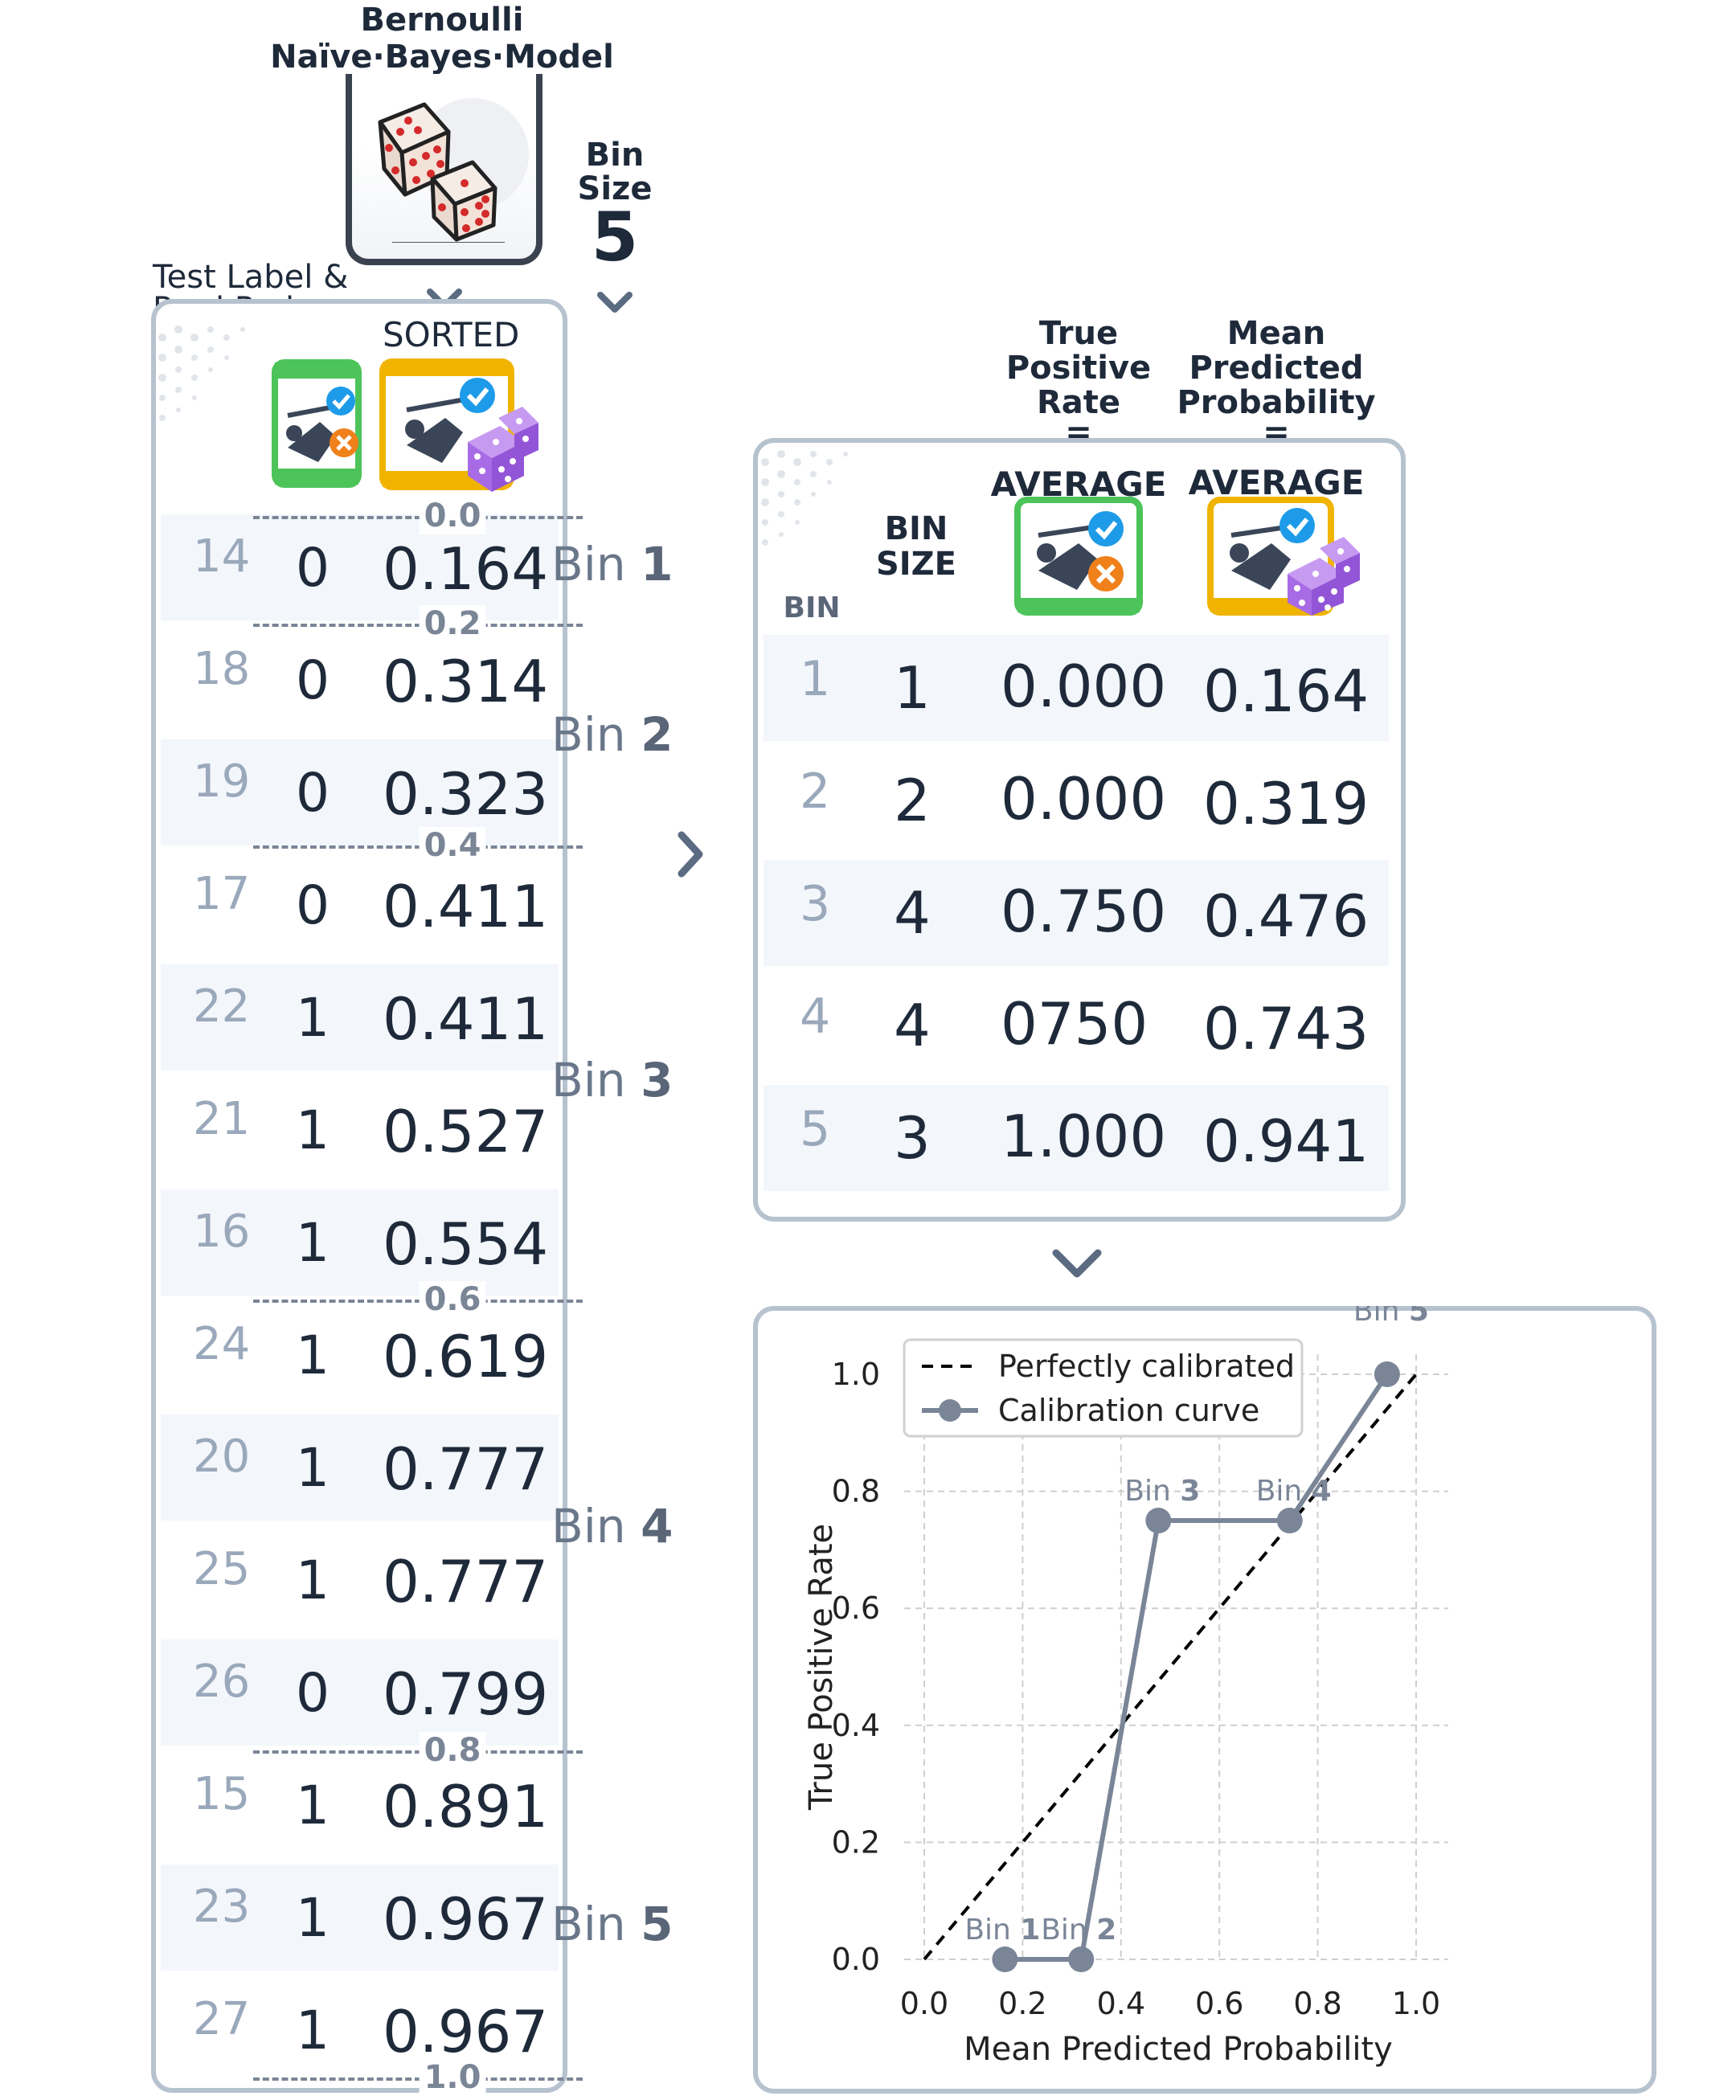 The height and width of the screenshot is (2100, 1736). What do you see at coordinates (1084, 1136) in the screenshot?
I see `tpr-value: 1.000` at bounding box center [1084, 1136].